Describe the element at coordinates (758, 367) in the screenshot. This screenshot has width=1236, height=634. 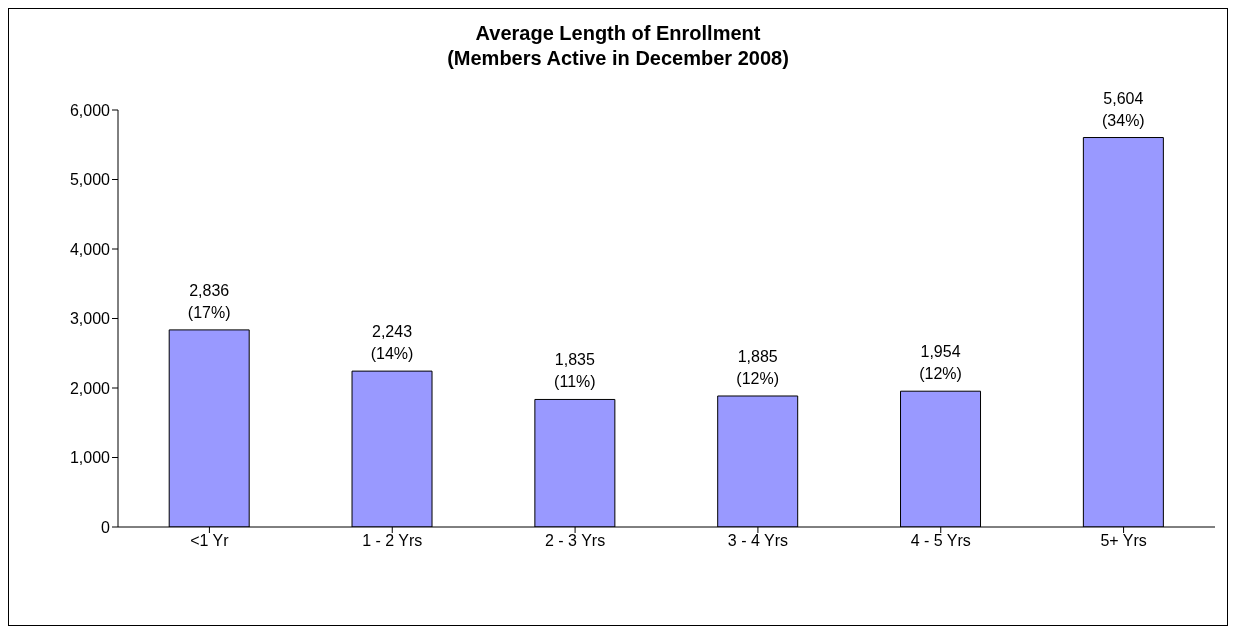
I see `data-label: 1,885 (12%)` at that location.